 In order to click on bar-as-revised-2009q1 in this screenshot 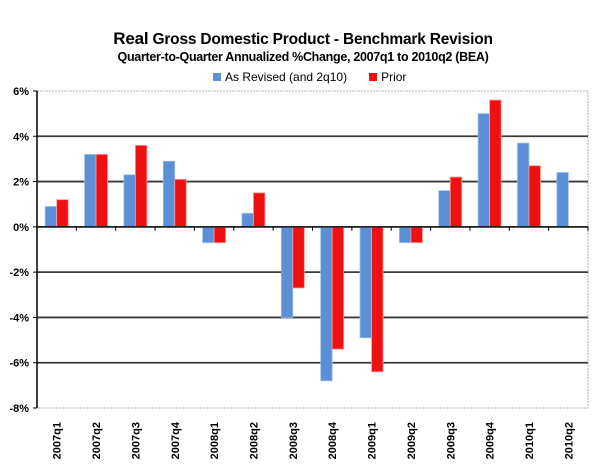, I will do `click(365, 282)`.